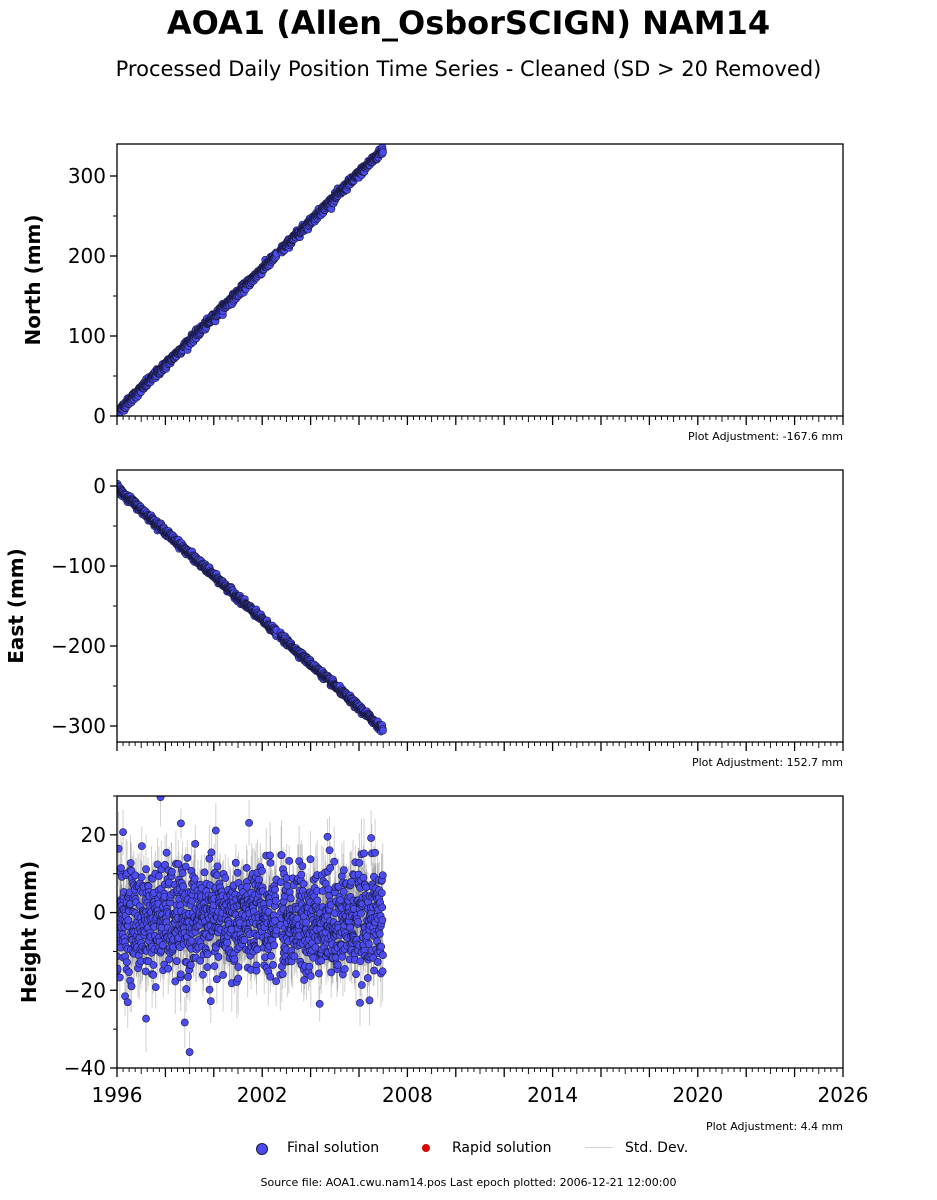 The image size is (937, 1200). What do you see at coordinates (33, 279) in the screenshot?
I see `y-axis-label: North (mm)` at bounding box center [33, 279].